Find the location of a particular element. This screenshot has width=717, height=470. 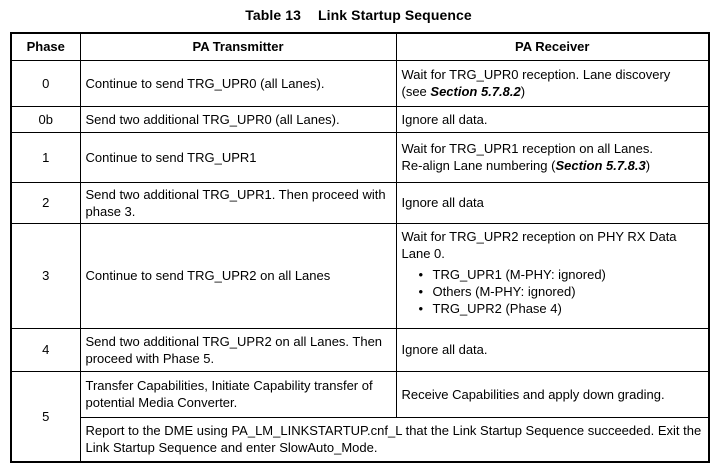

bullet-text: TRG_UPR1 (M-PHY: ignored) is located at coordinates (519, 274).